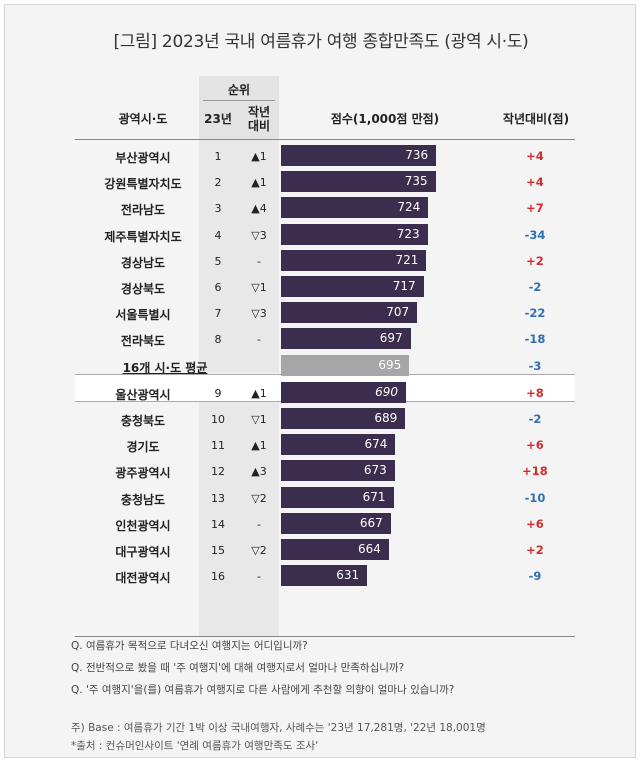 The height and width of the screenshot is (762, 640). What do you see at coordinates (143, 237) in the screenshot?
I see `region-label: 제주특별자치도` at bounding box center [143, 237].